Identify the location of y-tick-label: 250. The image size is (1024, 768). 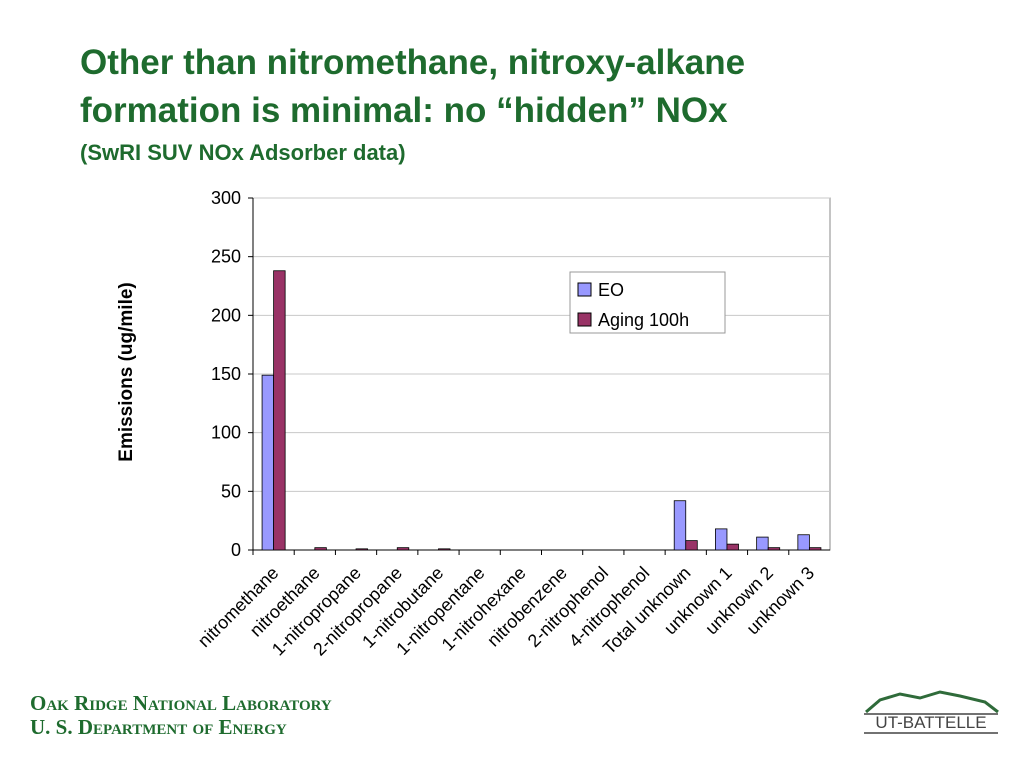
(226, 257).